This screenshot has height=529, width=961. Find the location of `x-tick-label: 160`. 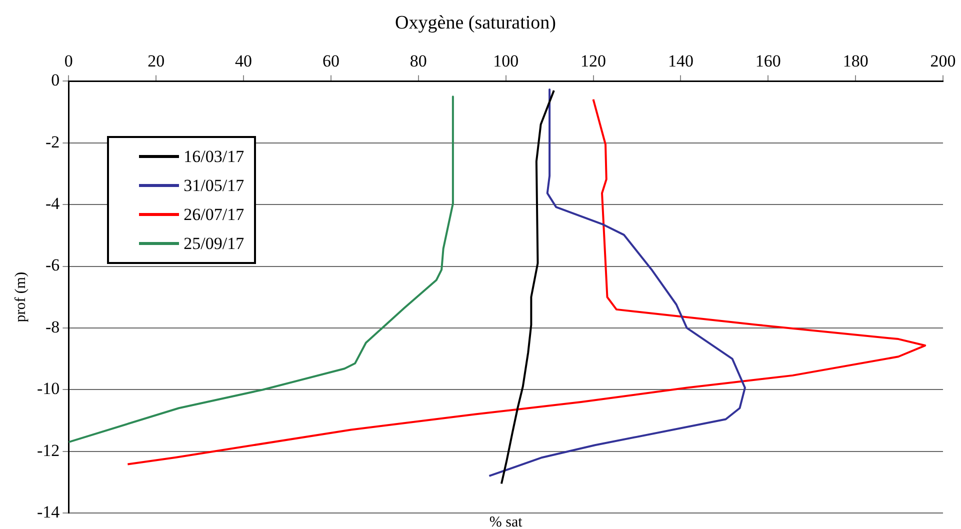

x-tick-label: 160 is located at coordinates (768, 60).